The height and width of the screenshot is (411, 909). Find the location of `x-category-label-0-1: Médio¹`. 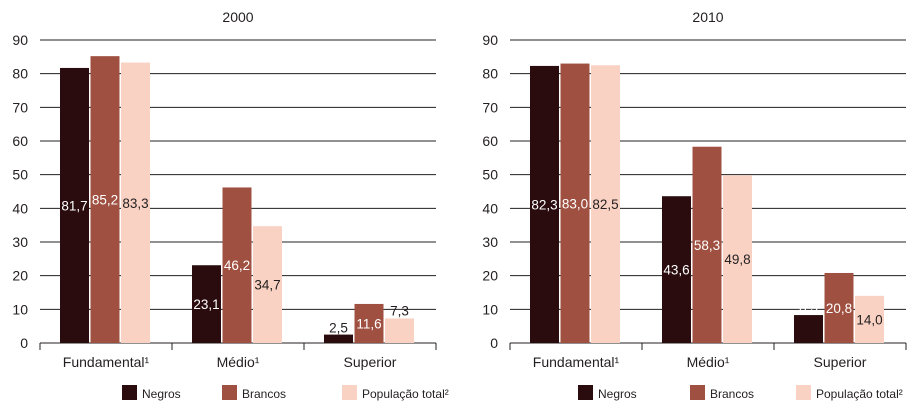

x-category-label-0-1: Médio¹ is located at coordinates (238, 362).